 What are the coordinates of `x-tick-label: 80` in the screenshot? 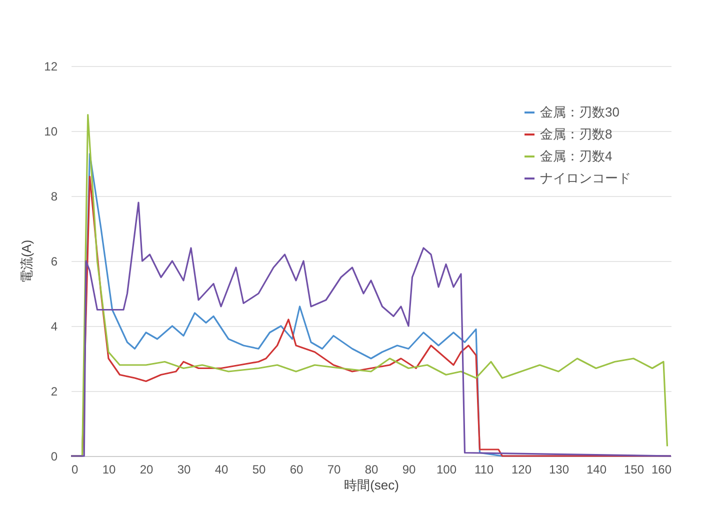 It's located at (371, 469).